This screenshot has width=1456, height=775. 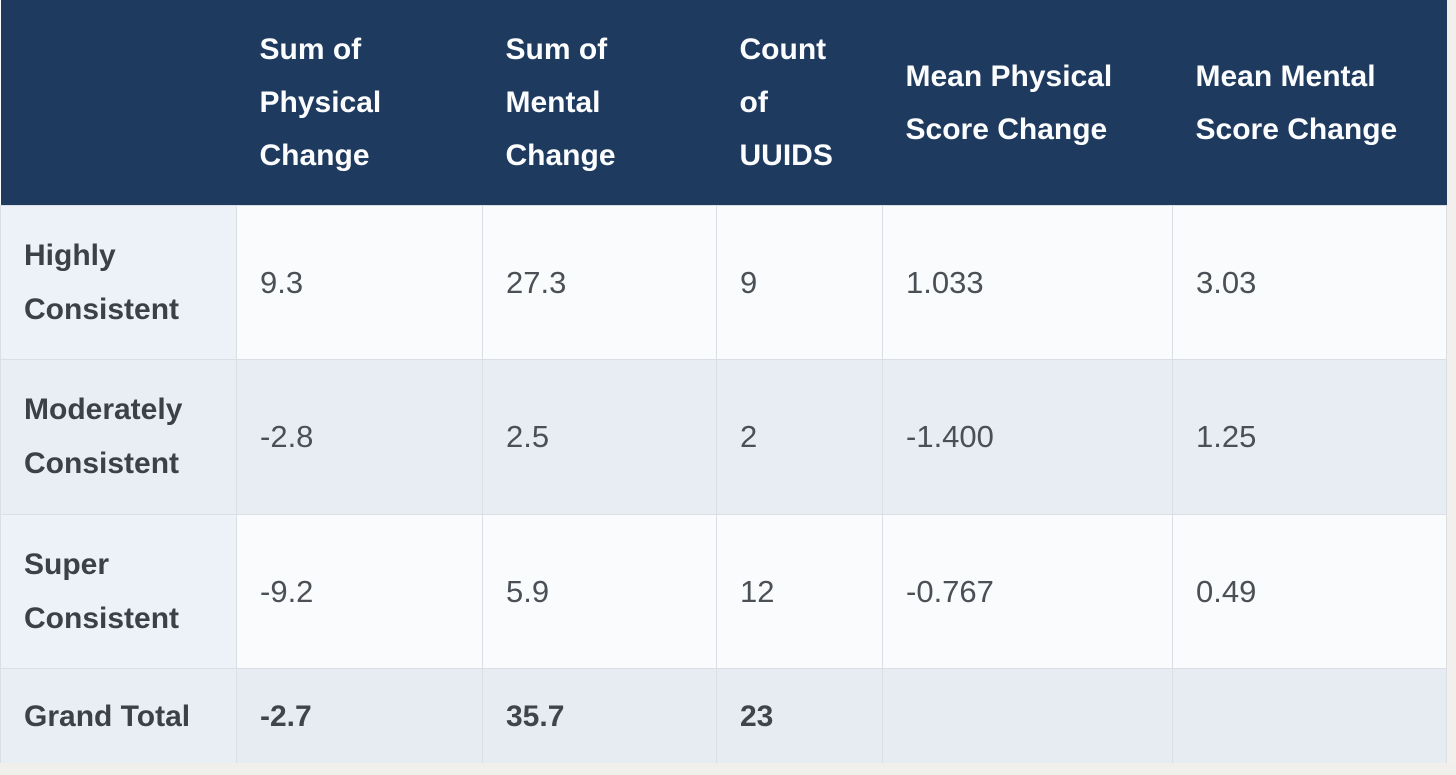 What do you see at coordinates (1309, 103) in the screenshot?
I see `header-cell-mean-mental-score-change: Mean Mental Score Change` at bounding box center [1309, 103].